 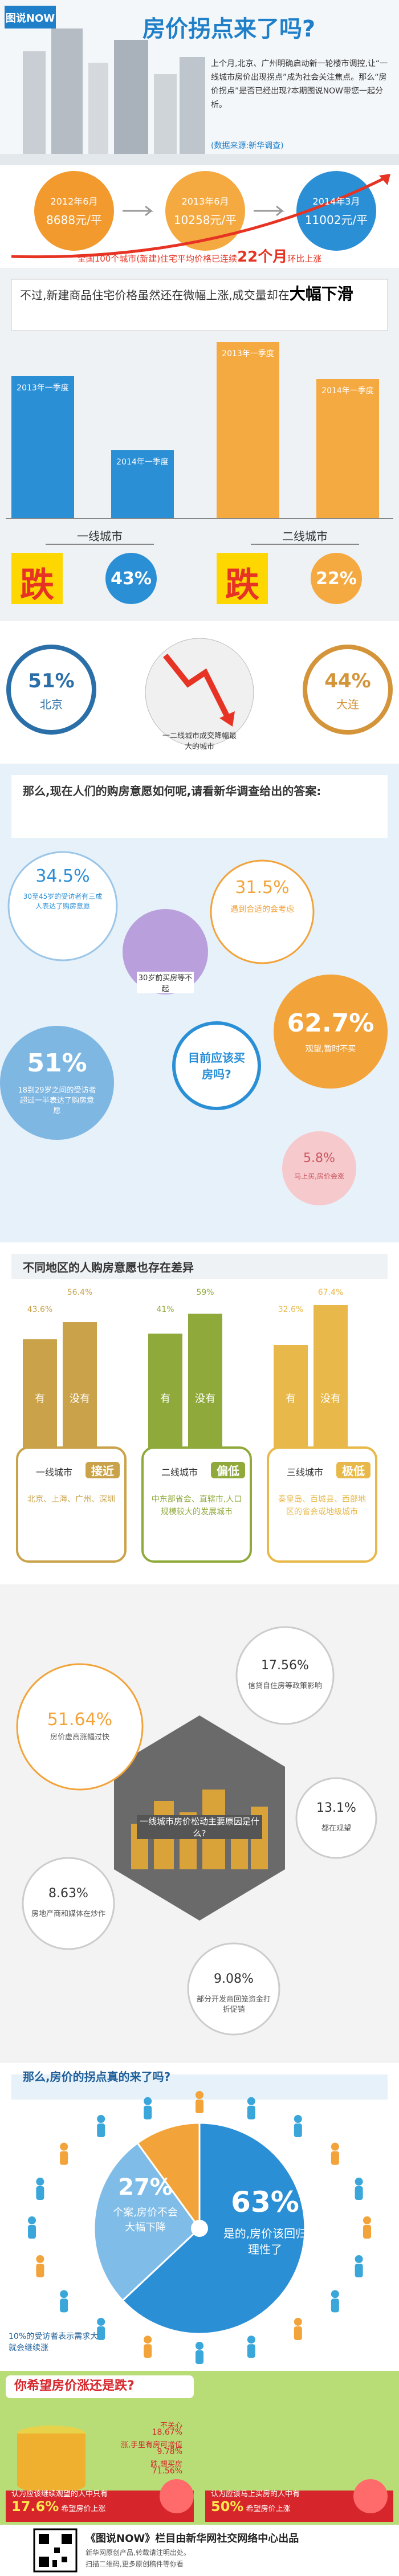 What do you see at coordinates (37, 585) in the screenshot?
I see `drop: 跌` at bounding box center [37, 585].